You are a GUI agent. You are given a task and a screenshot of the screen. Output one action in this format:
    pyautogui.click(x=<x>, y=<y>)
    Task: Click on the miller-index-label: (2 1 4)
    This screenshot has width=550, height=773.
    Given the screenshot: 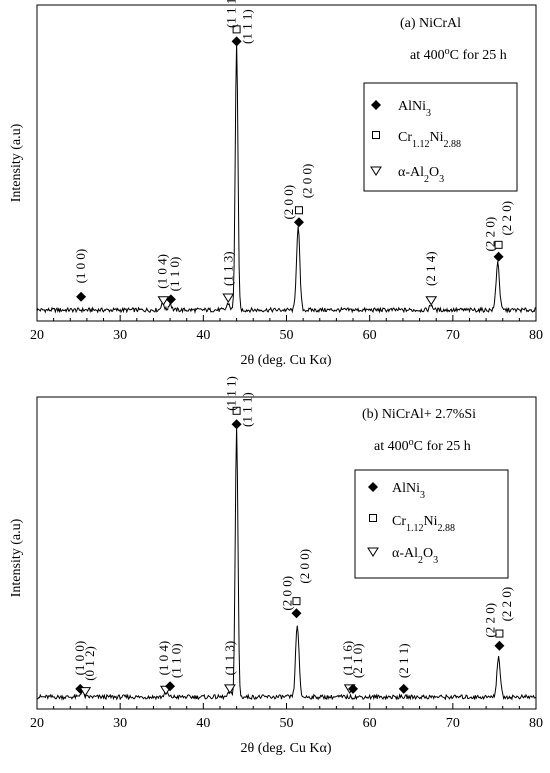 What is the action you would take?
    pyautogui.click(x=430, y=268)
    